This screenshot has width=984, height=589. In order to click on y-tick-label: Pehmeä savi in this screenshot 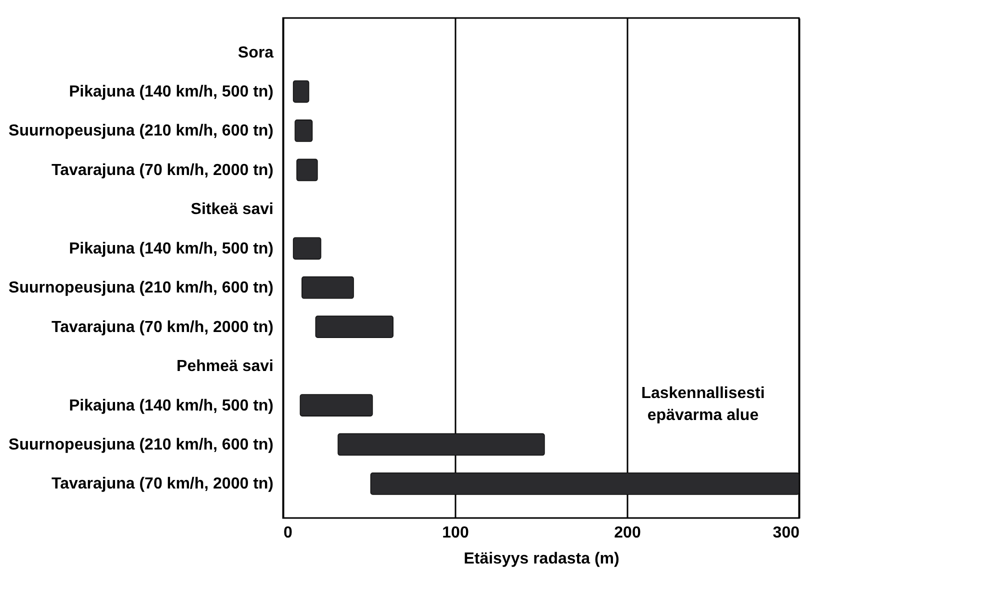, I will do `click(225, 367)`.